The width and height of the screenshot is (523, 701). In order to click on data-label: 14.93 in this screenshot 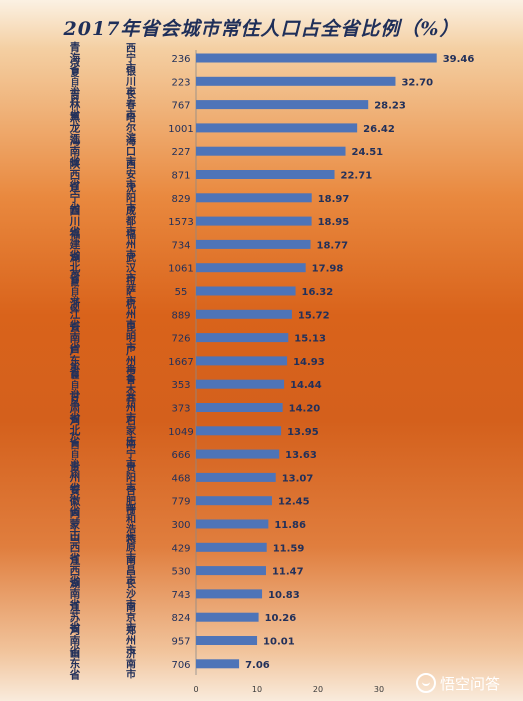, I will do `click(309, 362)`.